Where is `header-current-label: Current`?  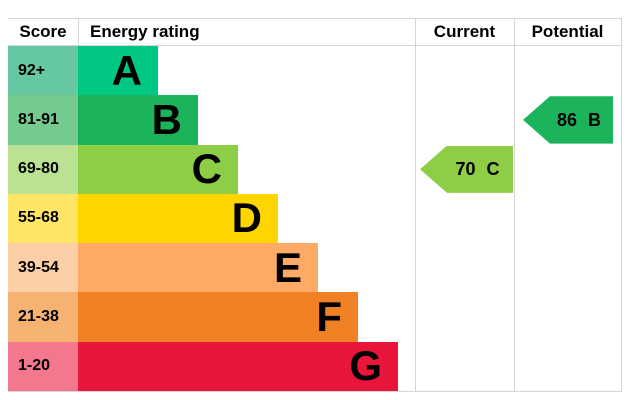
header-current-label: Current is located at coordinates (464, 31).